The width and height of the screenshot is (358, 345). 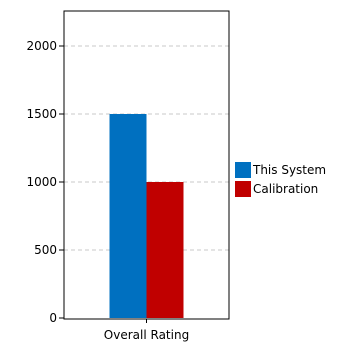 I want to click on y-tick-label: 0, so click(x=53, y=318).